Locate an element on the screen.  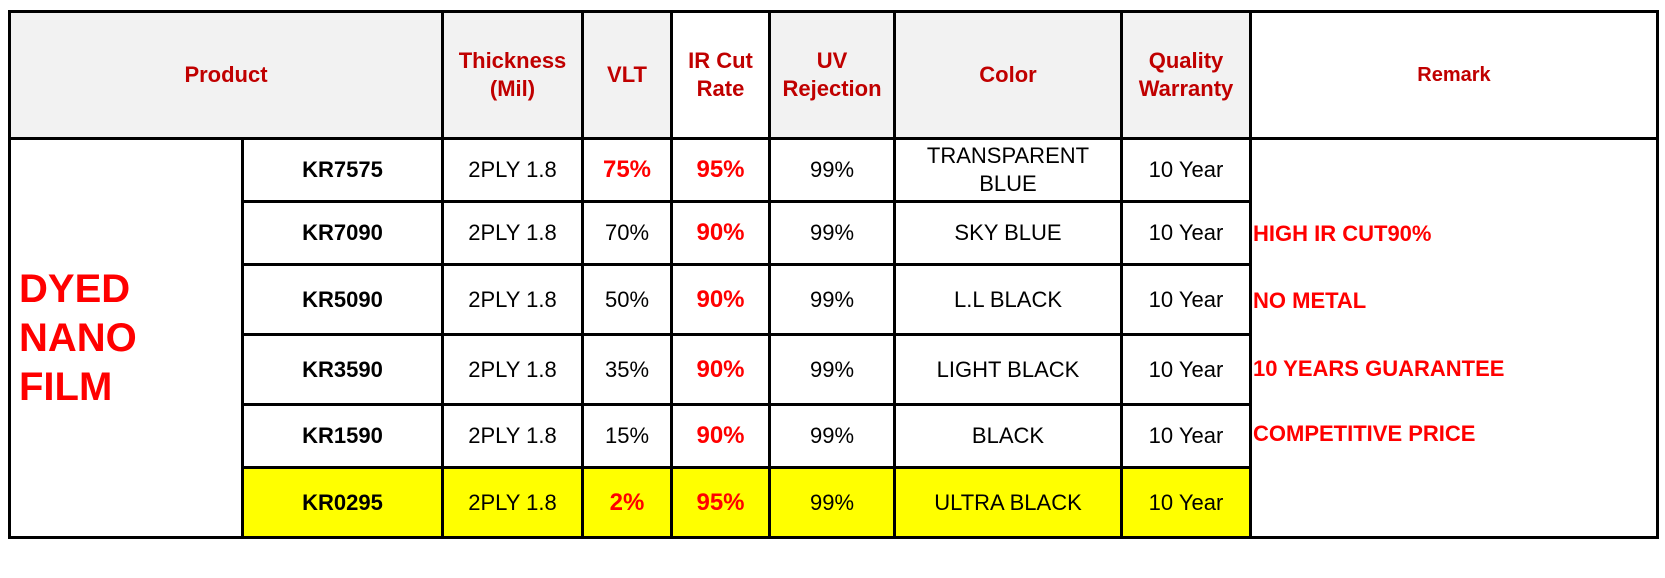
product-code: KR1590 is located at coordinates (342, 436).